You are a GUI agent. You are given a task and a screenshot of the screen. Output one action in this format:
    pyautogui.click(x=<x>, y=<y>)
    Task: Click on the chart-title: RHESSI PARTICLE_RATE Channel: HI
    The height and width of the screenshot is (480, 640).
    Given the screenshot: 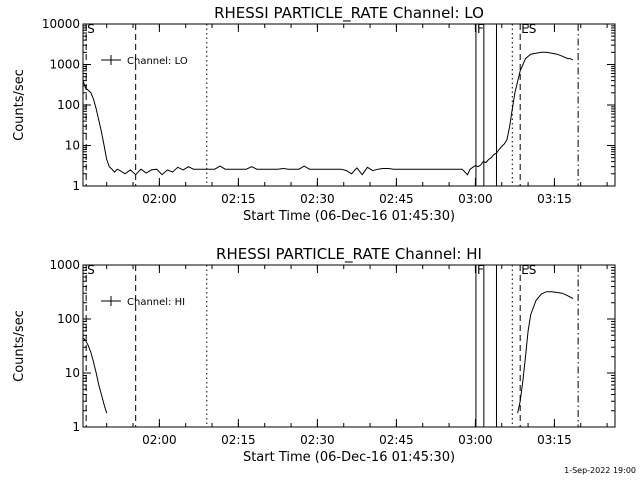 What is the action you would take?
    pyautogui.click(x=349, y=254)
    